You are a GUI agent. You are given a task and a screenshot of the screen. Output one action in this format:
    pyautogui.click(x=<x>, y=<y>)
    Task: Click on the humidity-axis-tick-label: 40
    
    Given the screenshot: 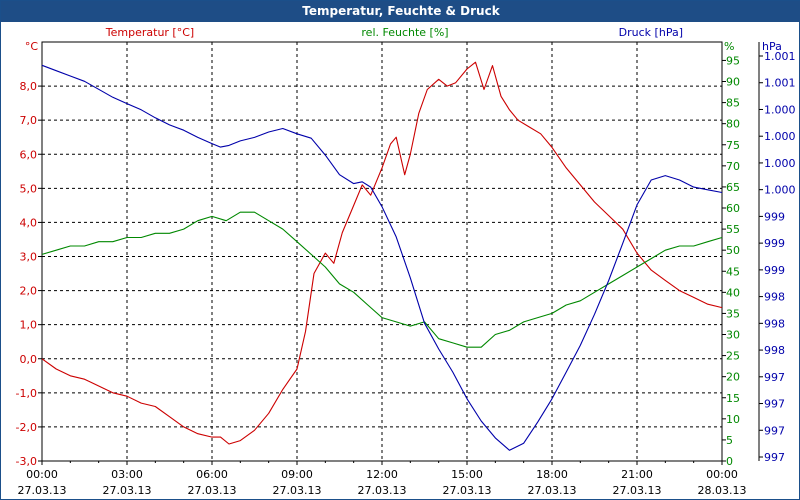 What is the action you would take?
    pyautogui.click(x=733, y=292)
    